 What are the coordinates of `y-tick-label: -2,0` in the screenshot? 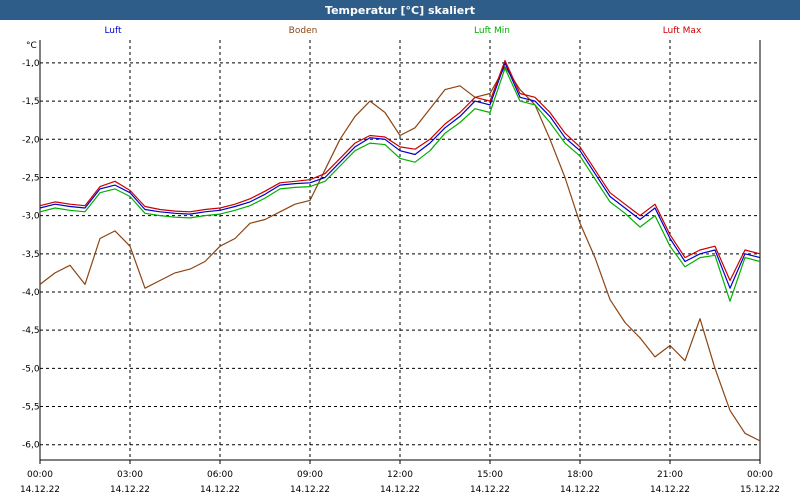 It's located at (31, 140).